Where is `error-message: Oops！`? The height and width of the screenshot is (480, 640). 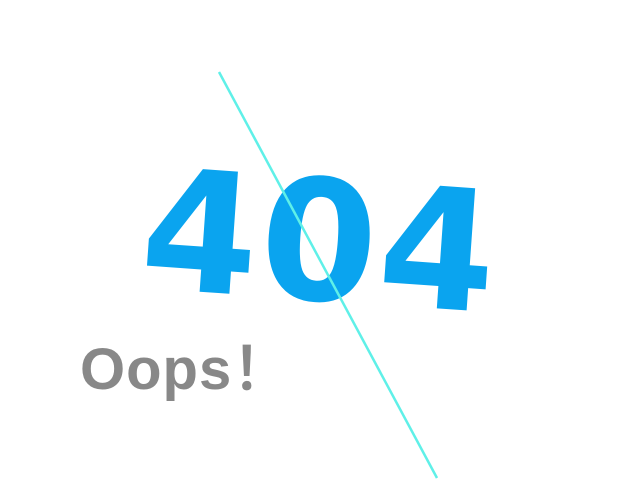
error-message: Oops！ is located at coordinates (186, 369).